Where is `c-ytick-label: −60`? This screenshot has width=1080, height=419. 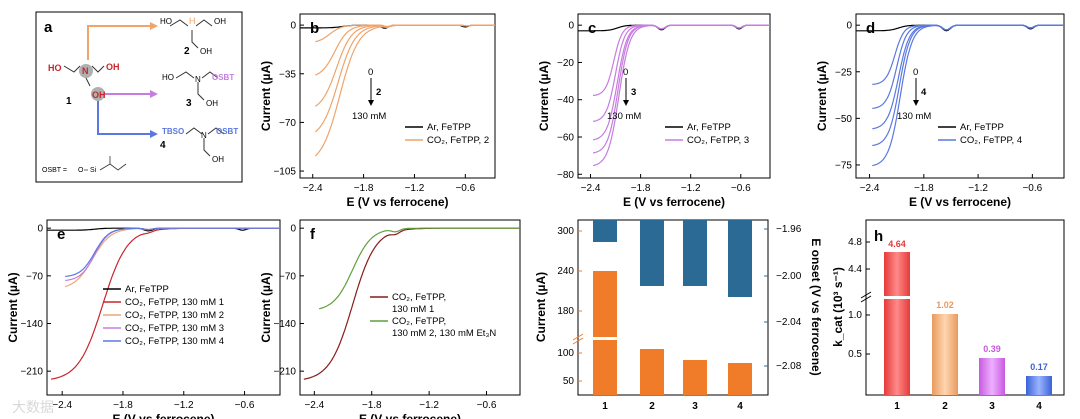
c-ytick-label: −60 is located at coordinates (565, 138).